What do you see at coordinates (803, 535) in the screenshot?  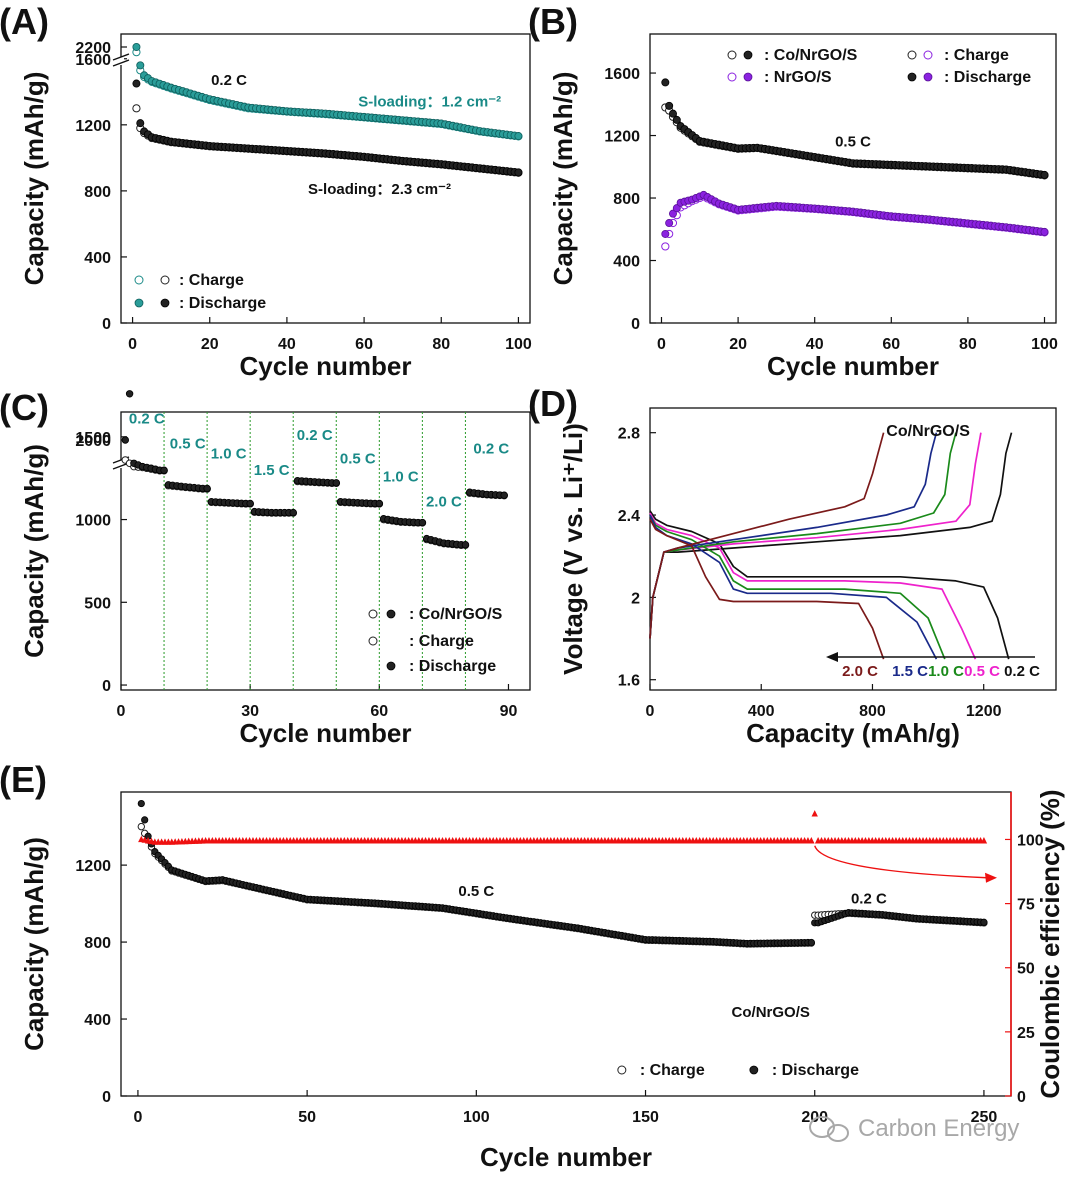 I see `curve-1-0-c-charge` at bounding box center [803, 535].